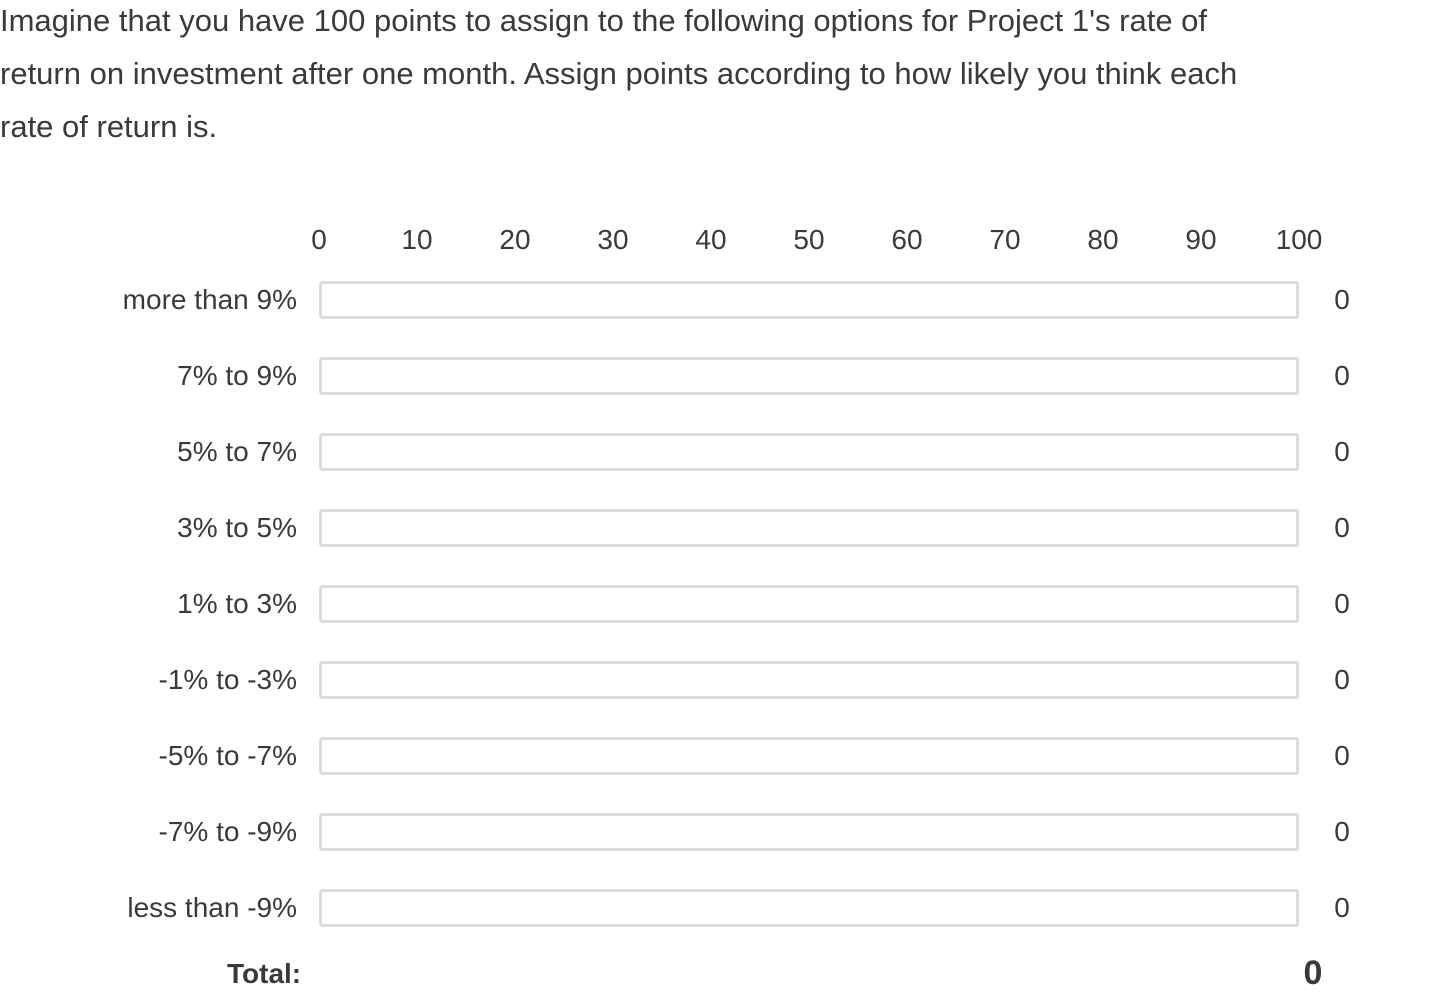 The width and height of the screenshot is (1456, 996). I want to click on slider-row: more than 9% 0, so click(728, 300).